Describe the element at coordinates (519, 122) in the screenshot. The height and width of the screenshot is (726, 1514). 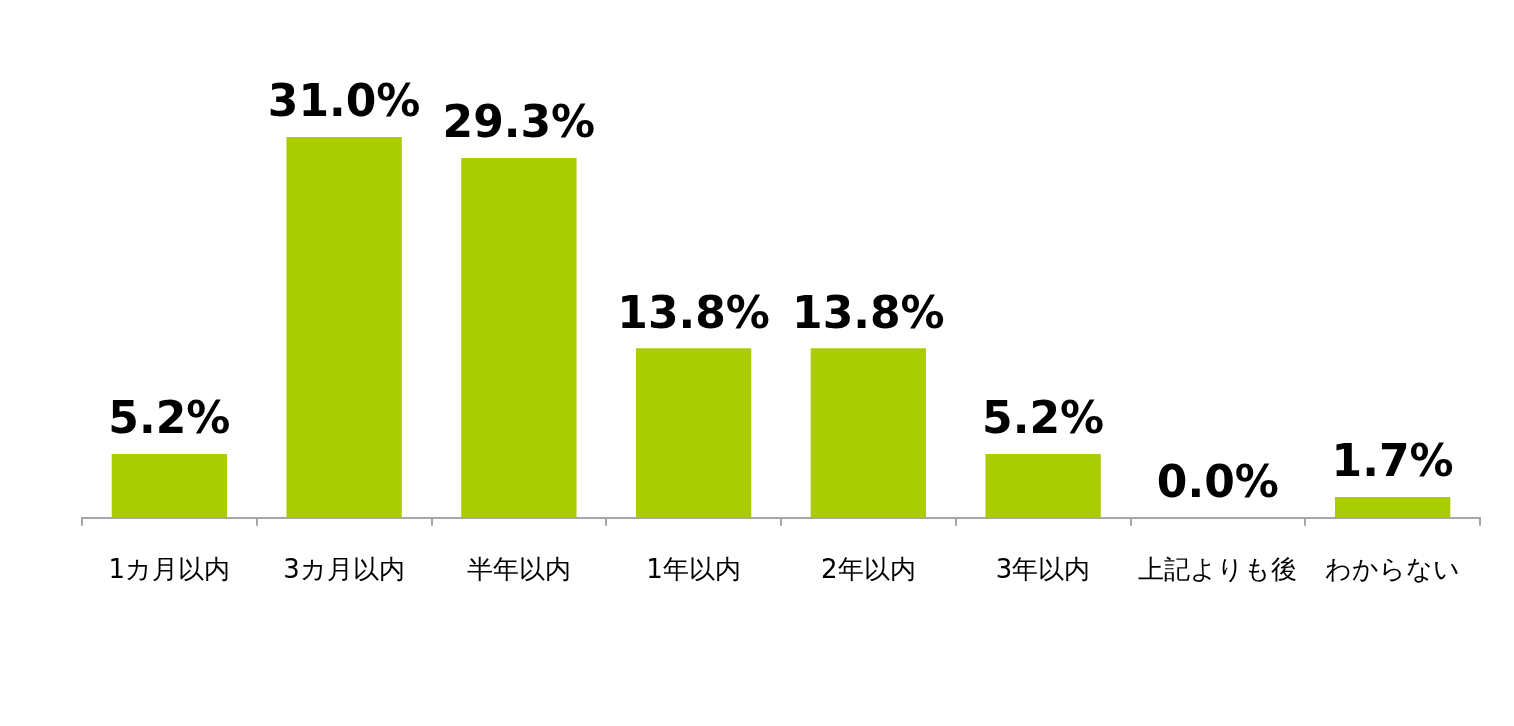
I see `data-label: 29.3%` at that location.